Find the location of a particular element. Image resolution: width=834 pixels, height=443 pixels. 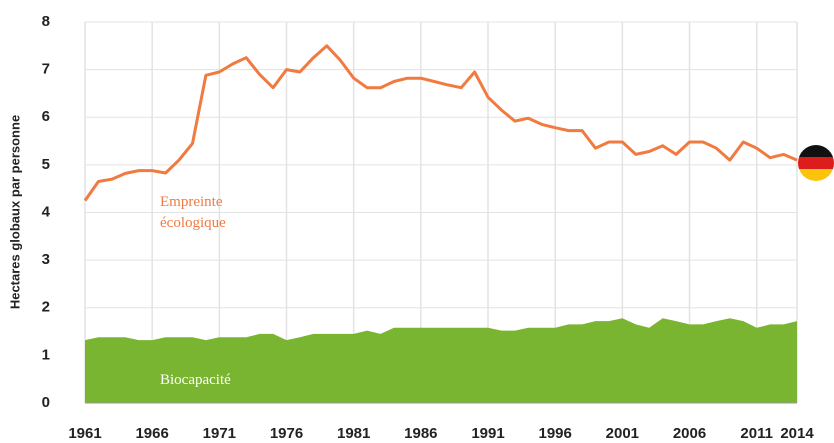

x-tick-label: 2014 is located at coordinates (797, 433).